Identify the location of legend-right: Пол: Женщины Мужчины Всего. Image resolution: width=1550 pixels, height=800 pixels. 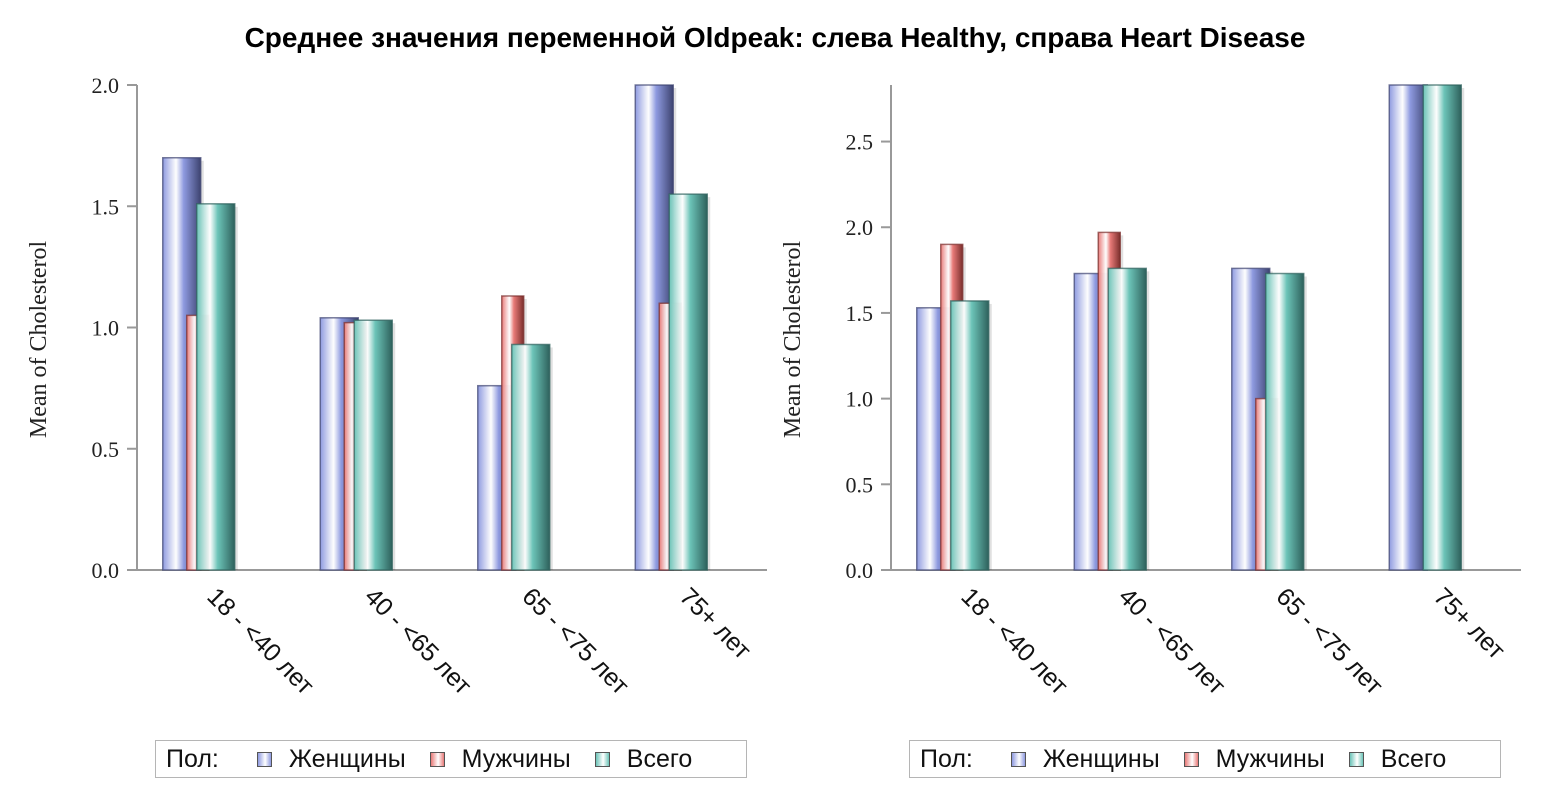
(1205, 759).